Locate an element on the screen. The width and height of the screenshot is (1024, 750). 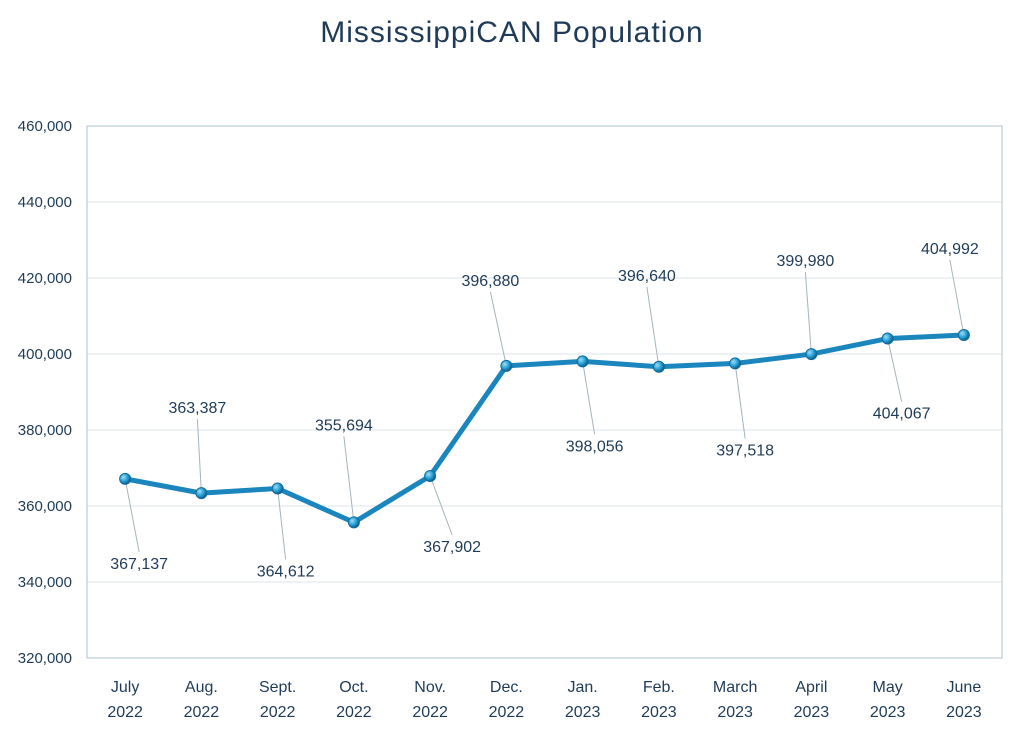
x-tick-label-line: Dec. is located at coordinates (506, 687).